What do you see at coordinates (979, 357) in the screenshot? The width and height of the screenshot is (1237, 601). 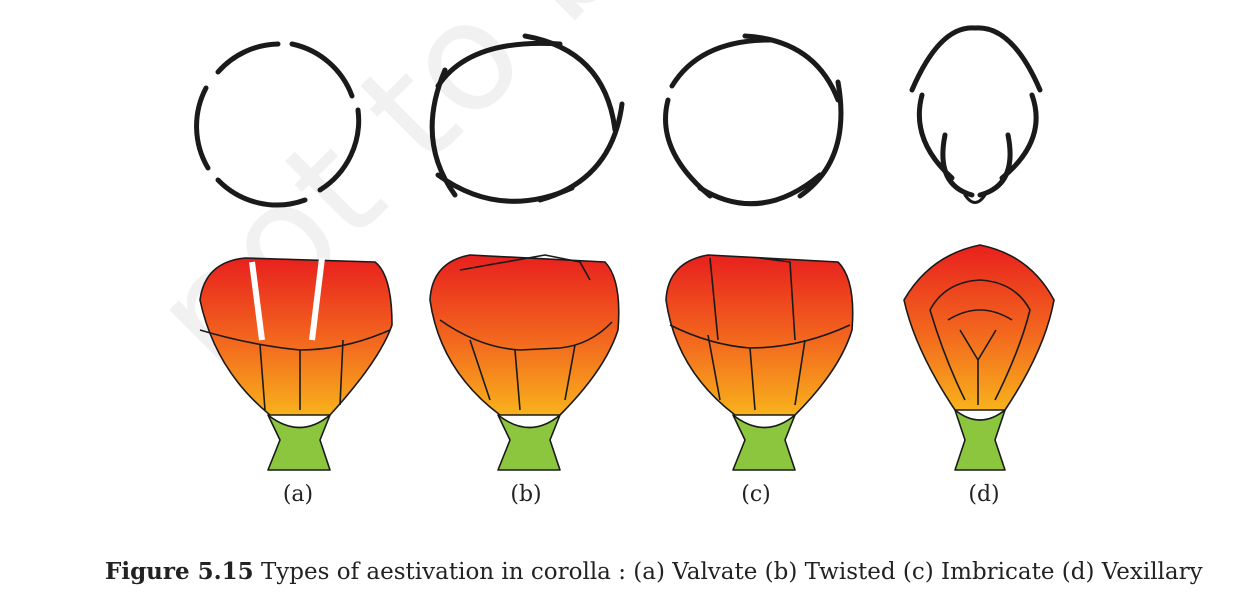 I see `vexillary-flower` at bounding box center [979, 357].